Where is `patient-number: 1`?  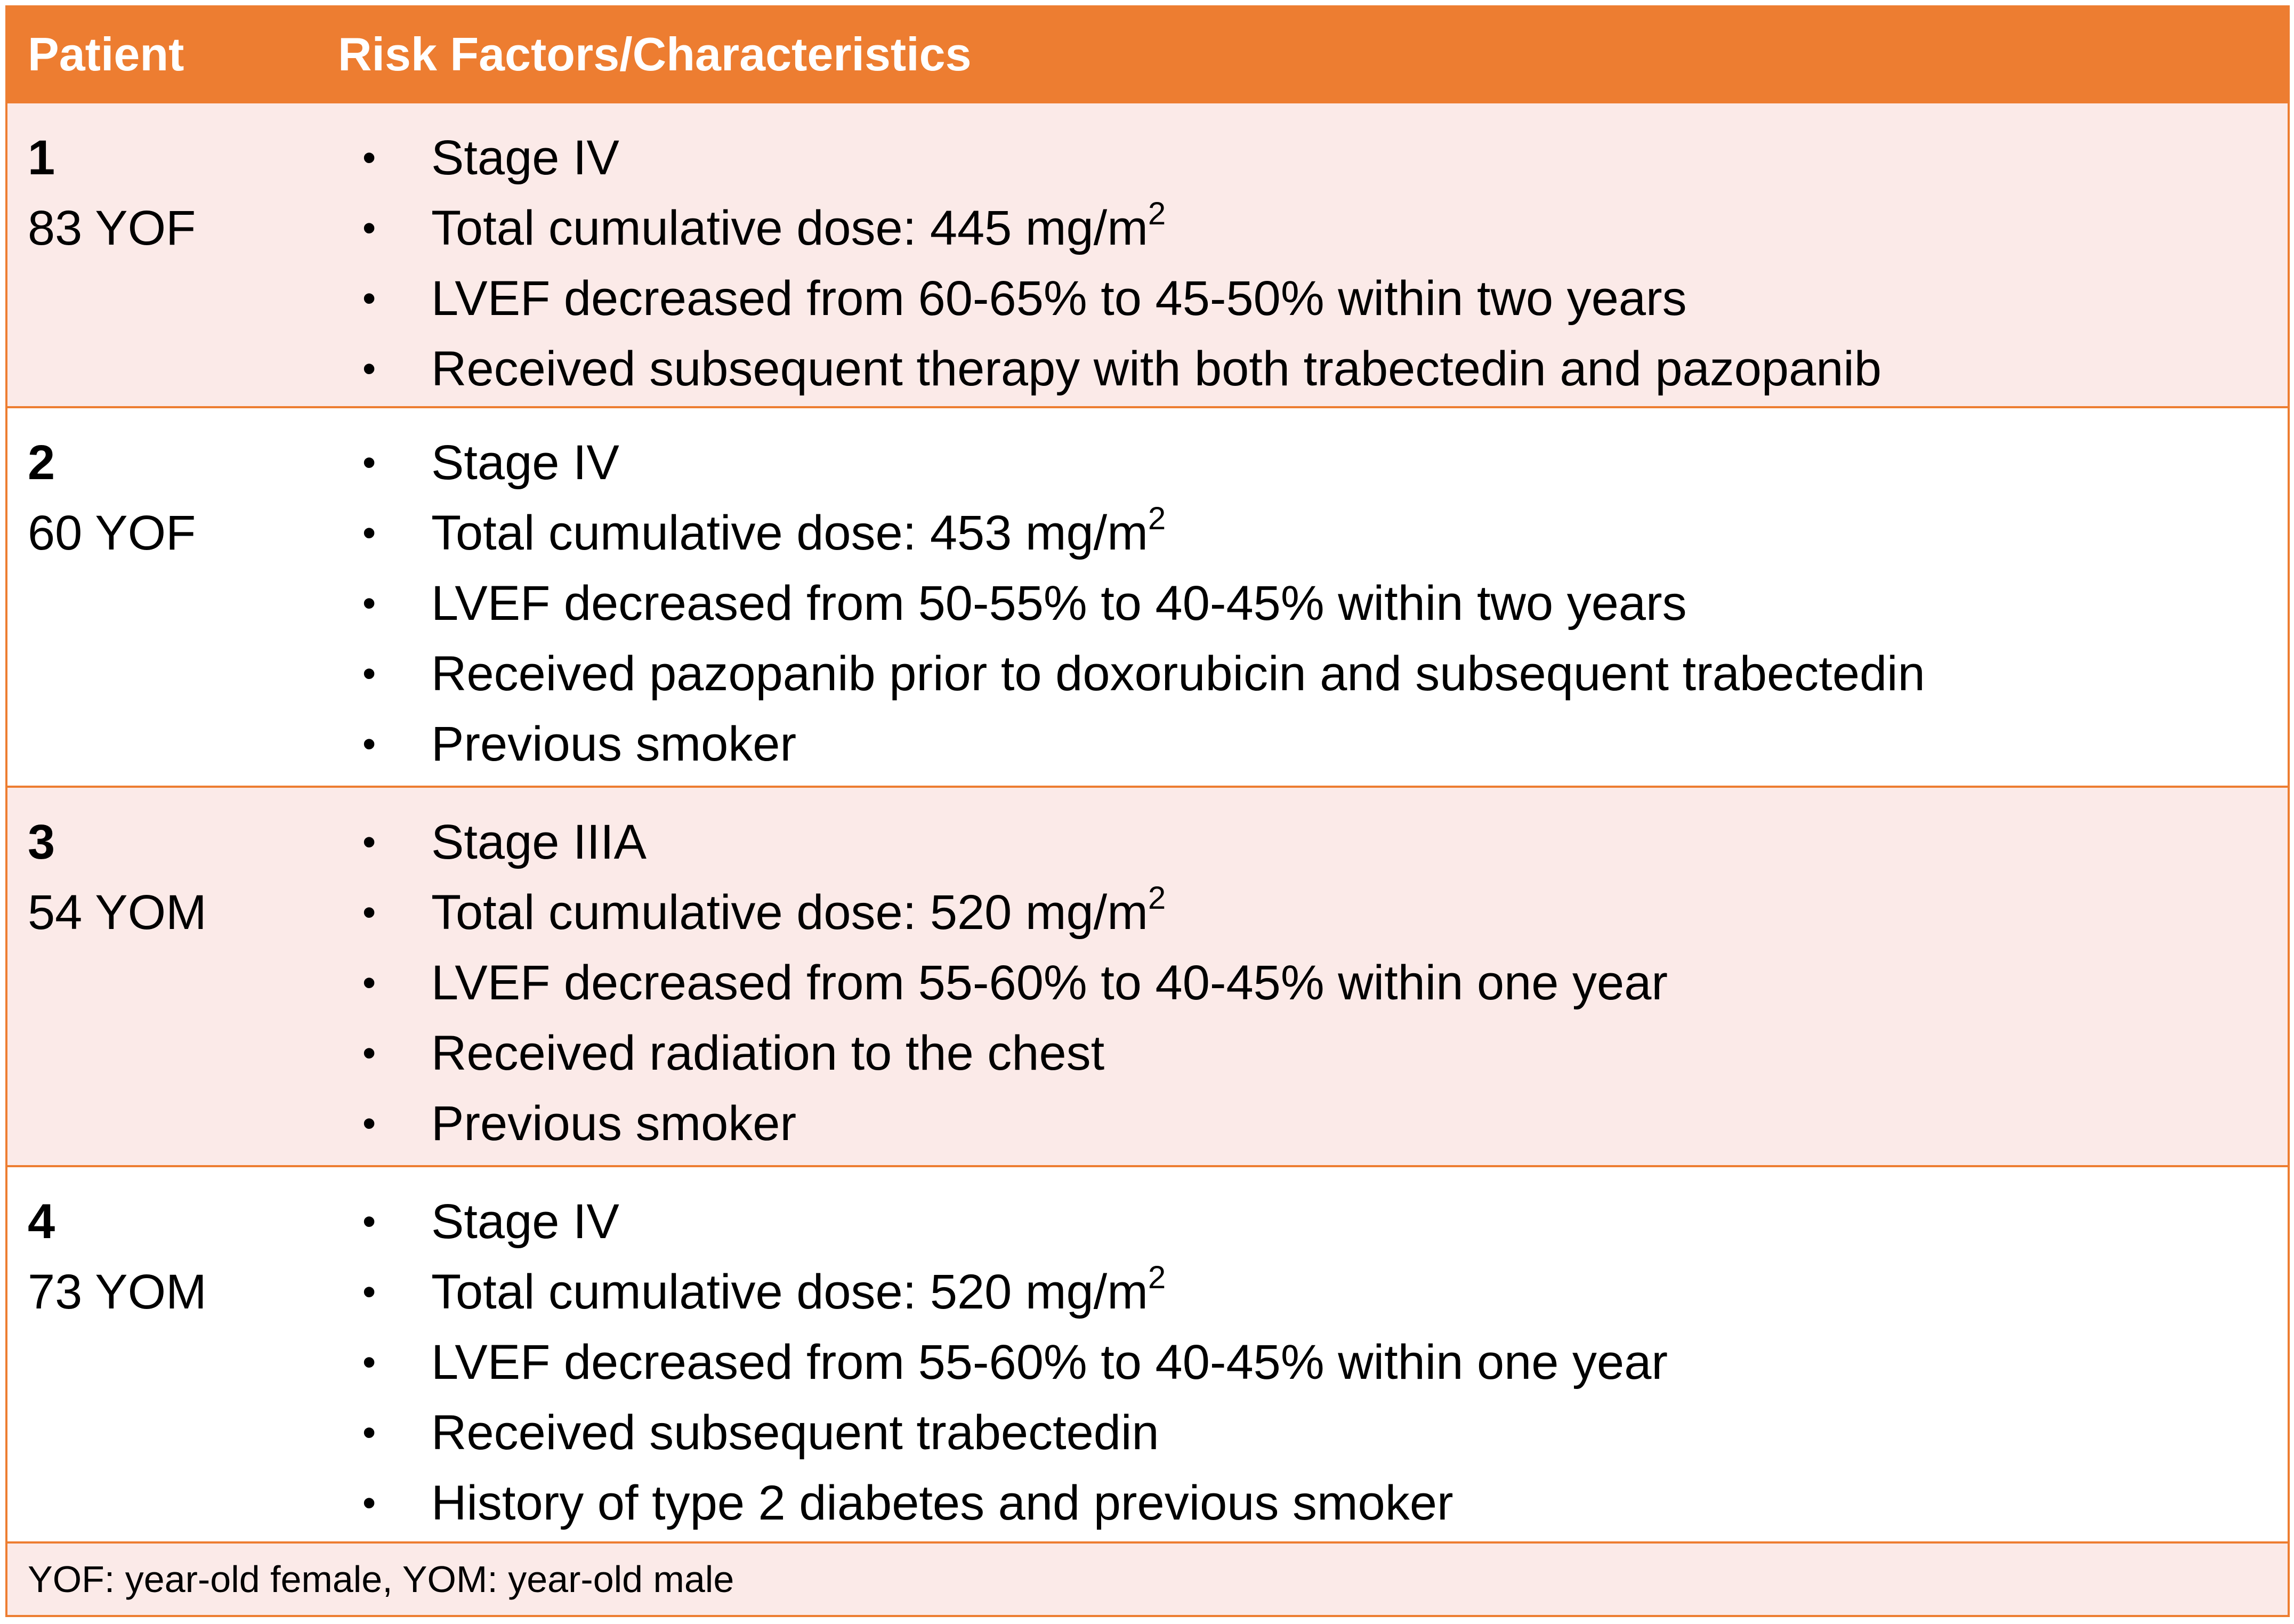
patient-number: 1 is located at coordinates (41, 158).